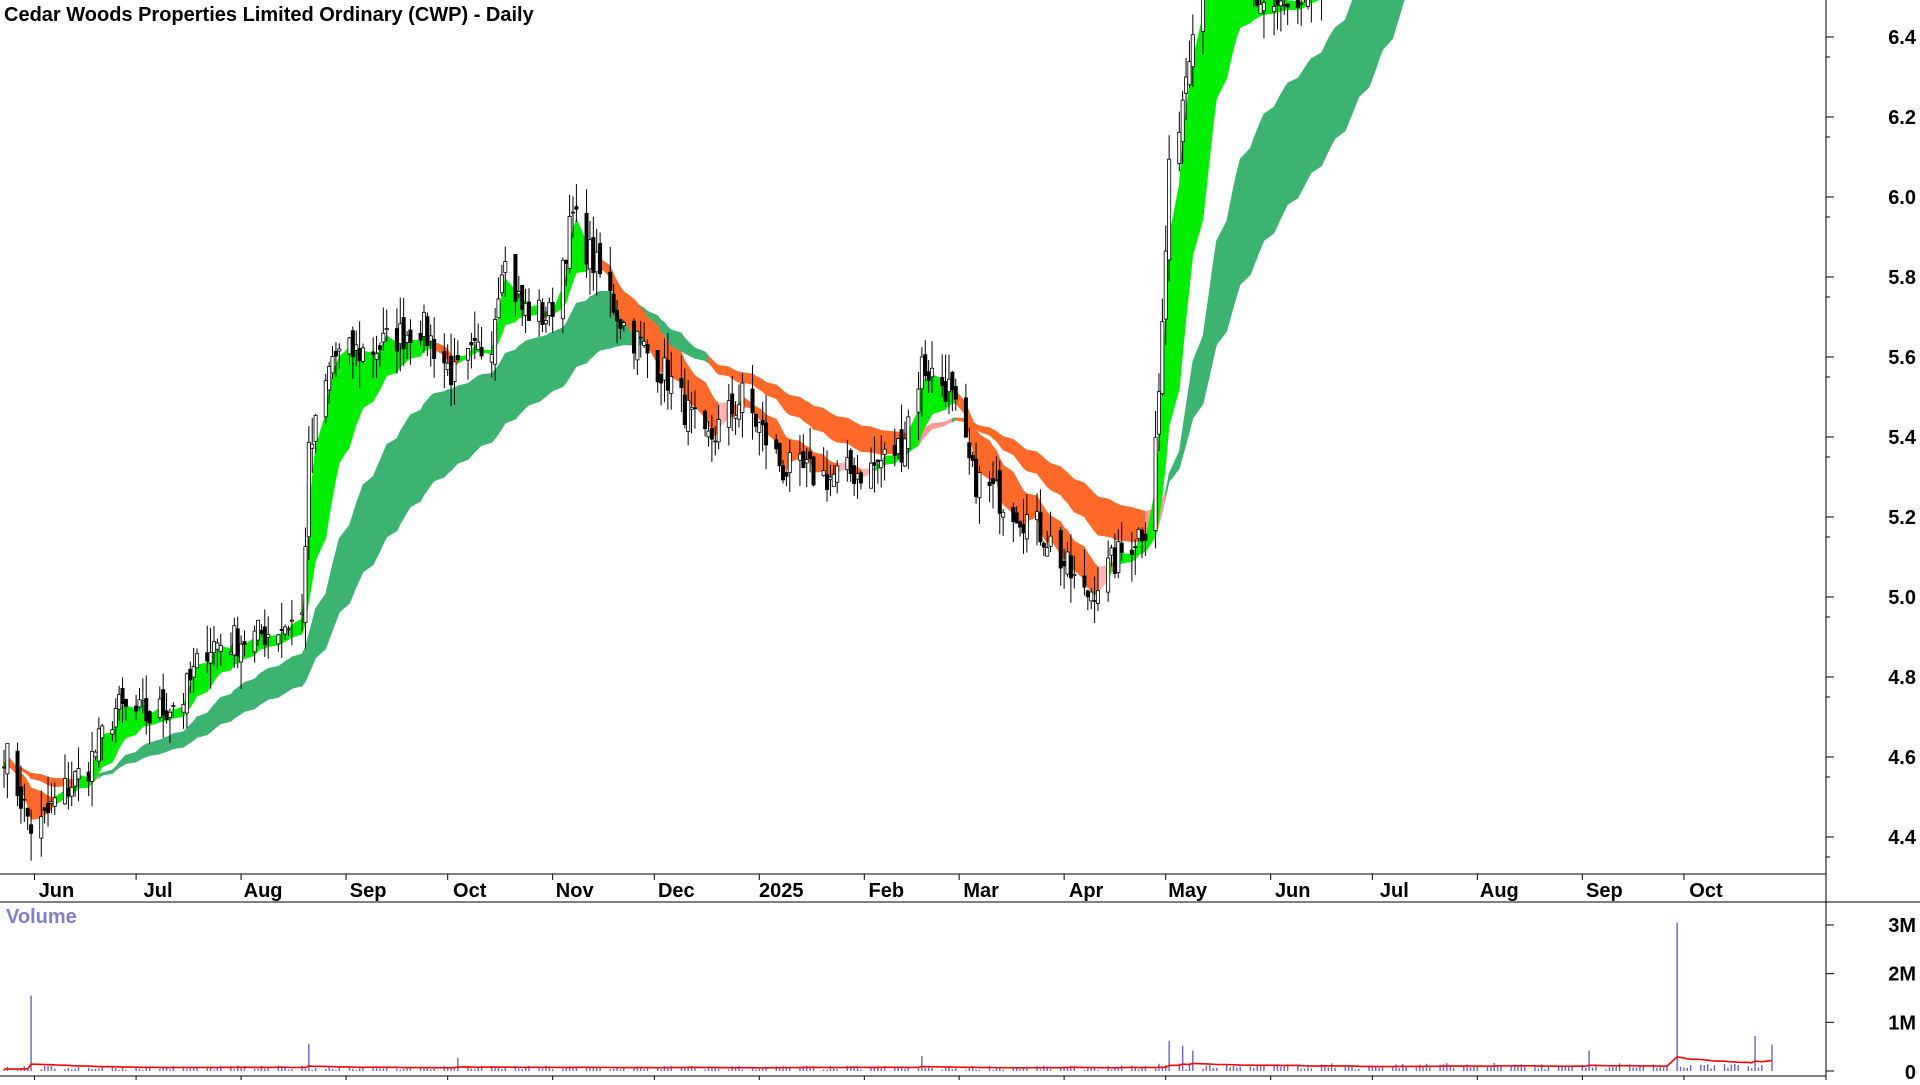 This screenshot has height=1085, width=1920. I want to click on x-tick-label: Jun, so click(1293, 891).